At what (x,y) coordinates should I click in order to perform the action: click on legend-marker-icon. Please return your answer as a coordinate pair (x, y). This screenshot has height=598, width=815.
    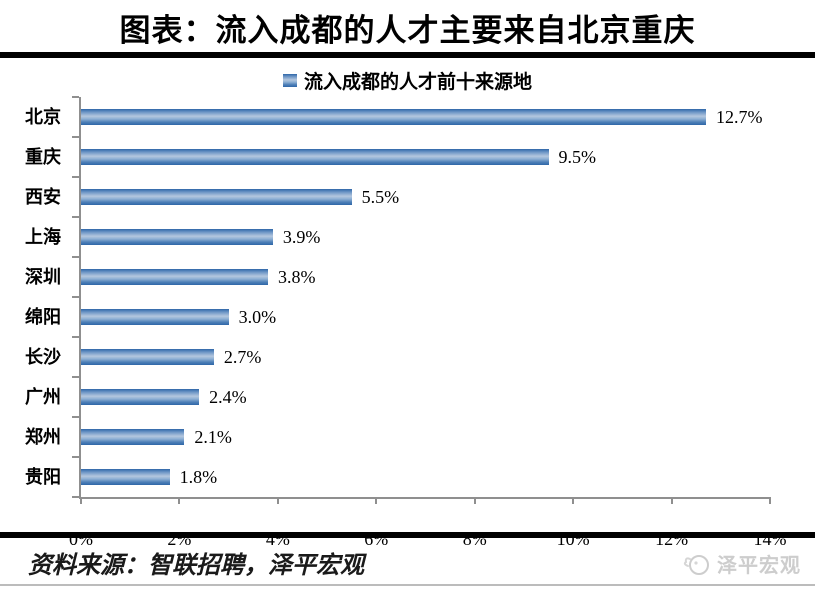
    Looking at the image, I should click on (289, 80).